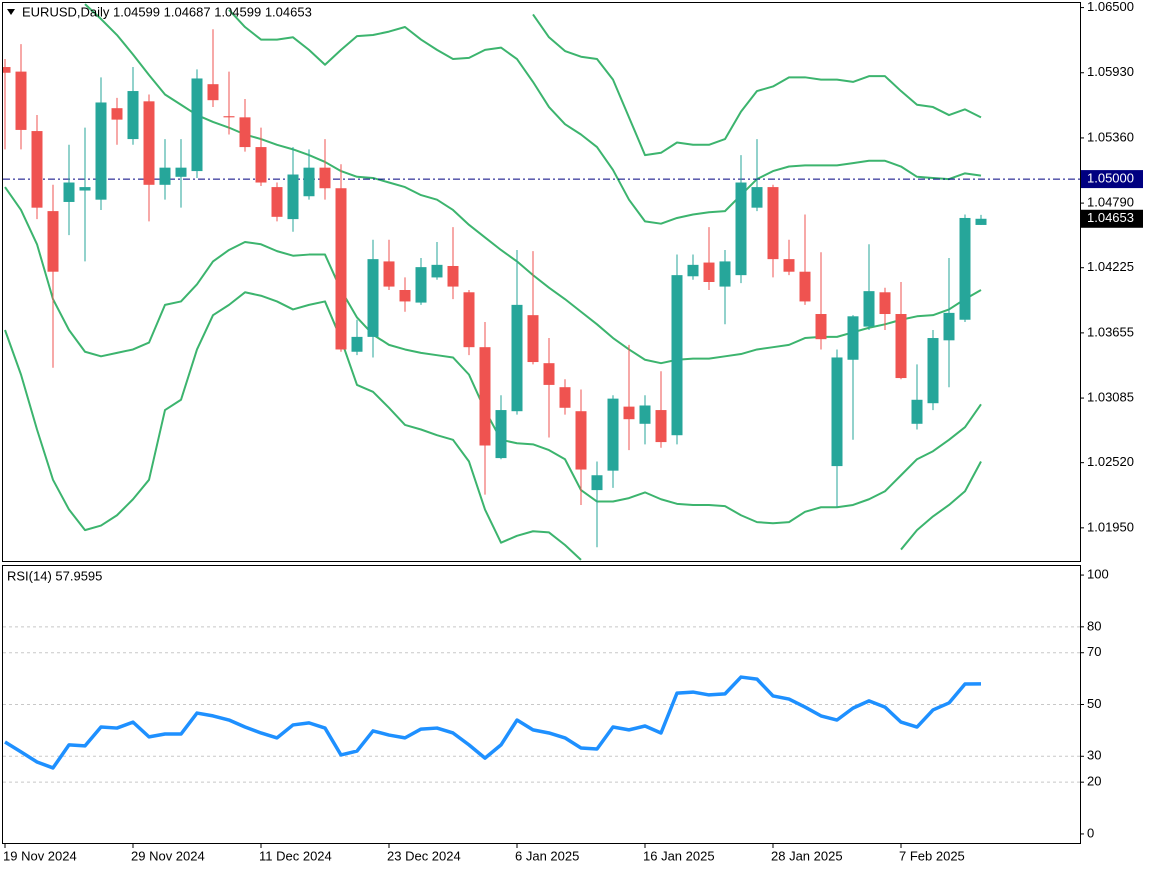 The image size is (1152, 870). I want to click on rsi-line, so click(493, 722).